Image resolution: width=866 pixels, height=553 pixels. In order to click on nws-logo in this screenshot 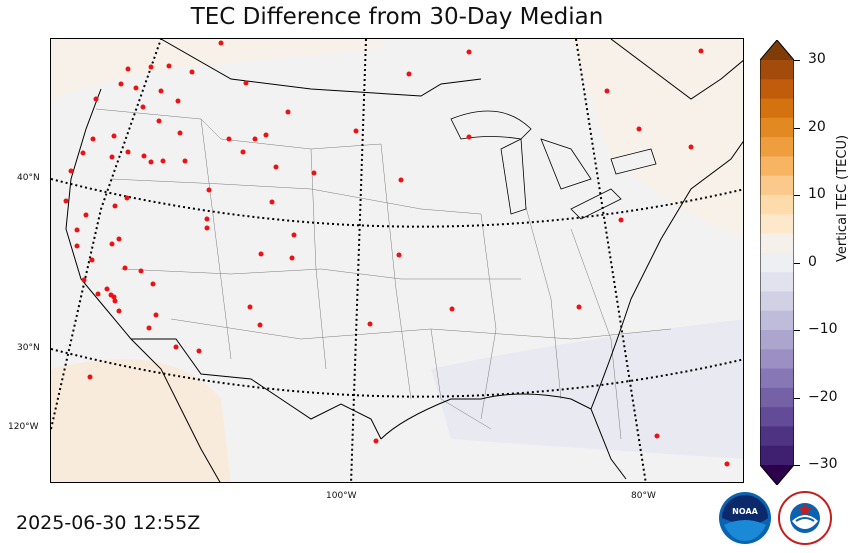, I will do `click(805, 518)`.